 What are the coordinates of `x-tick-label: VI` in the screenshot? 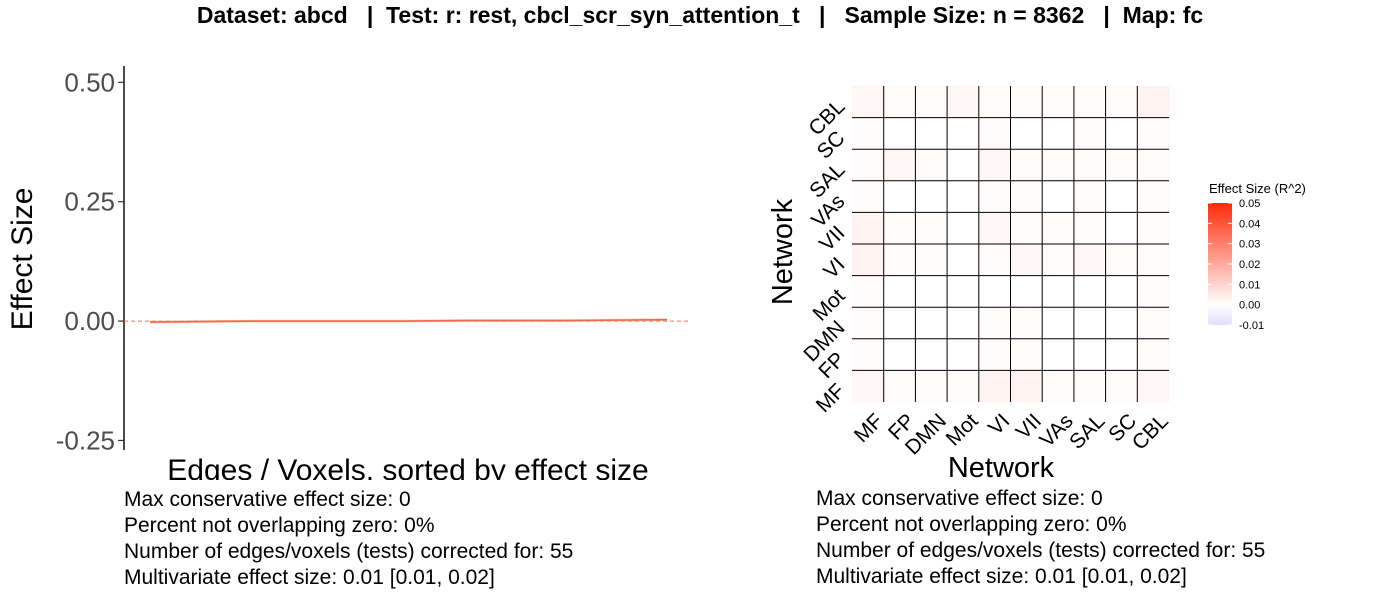 It's located at (999, 424).